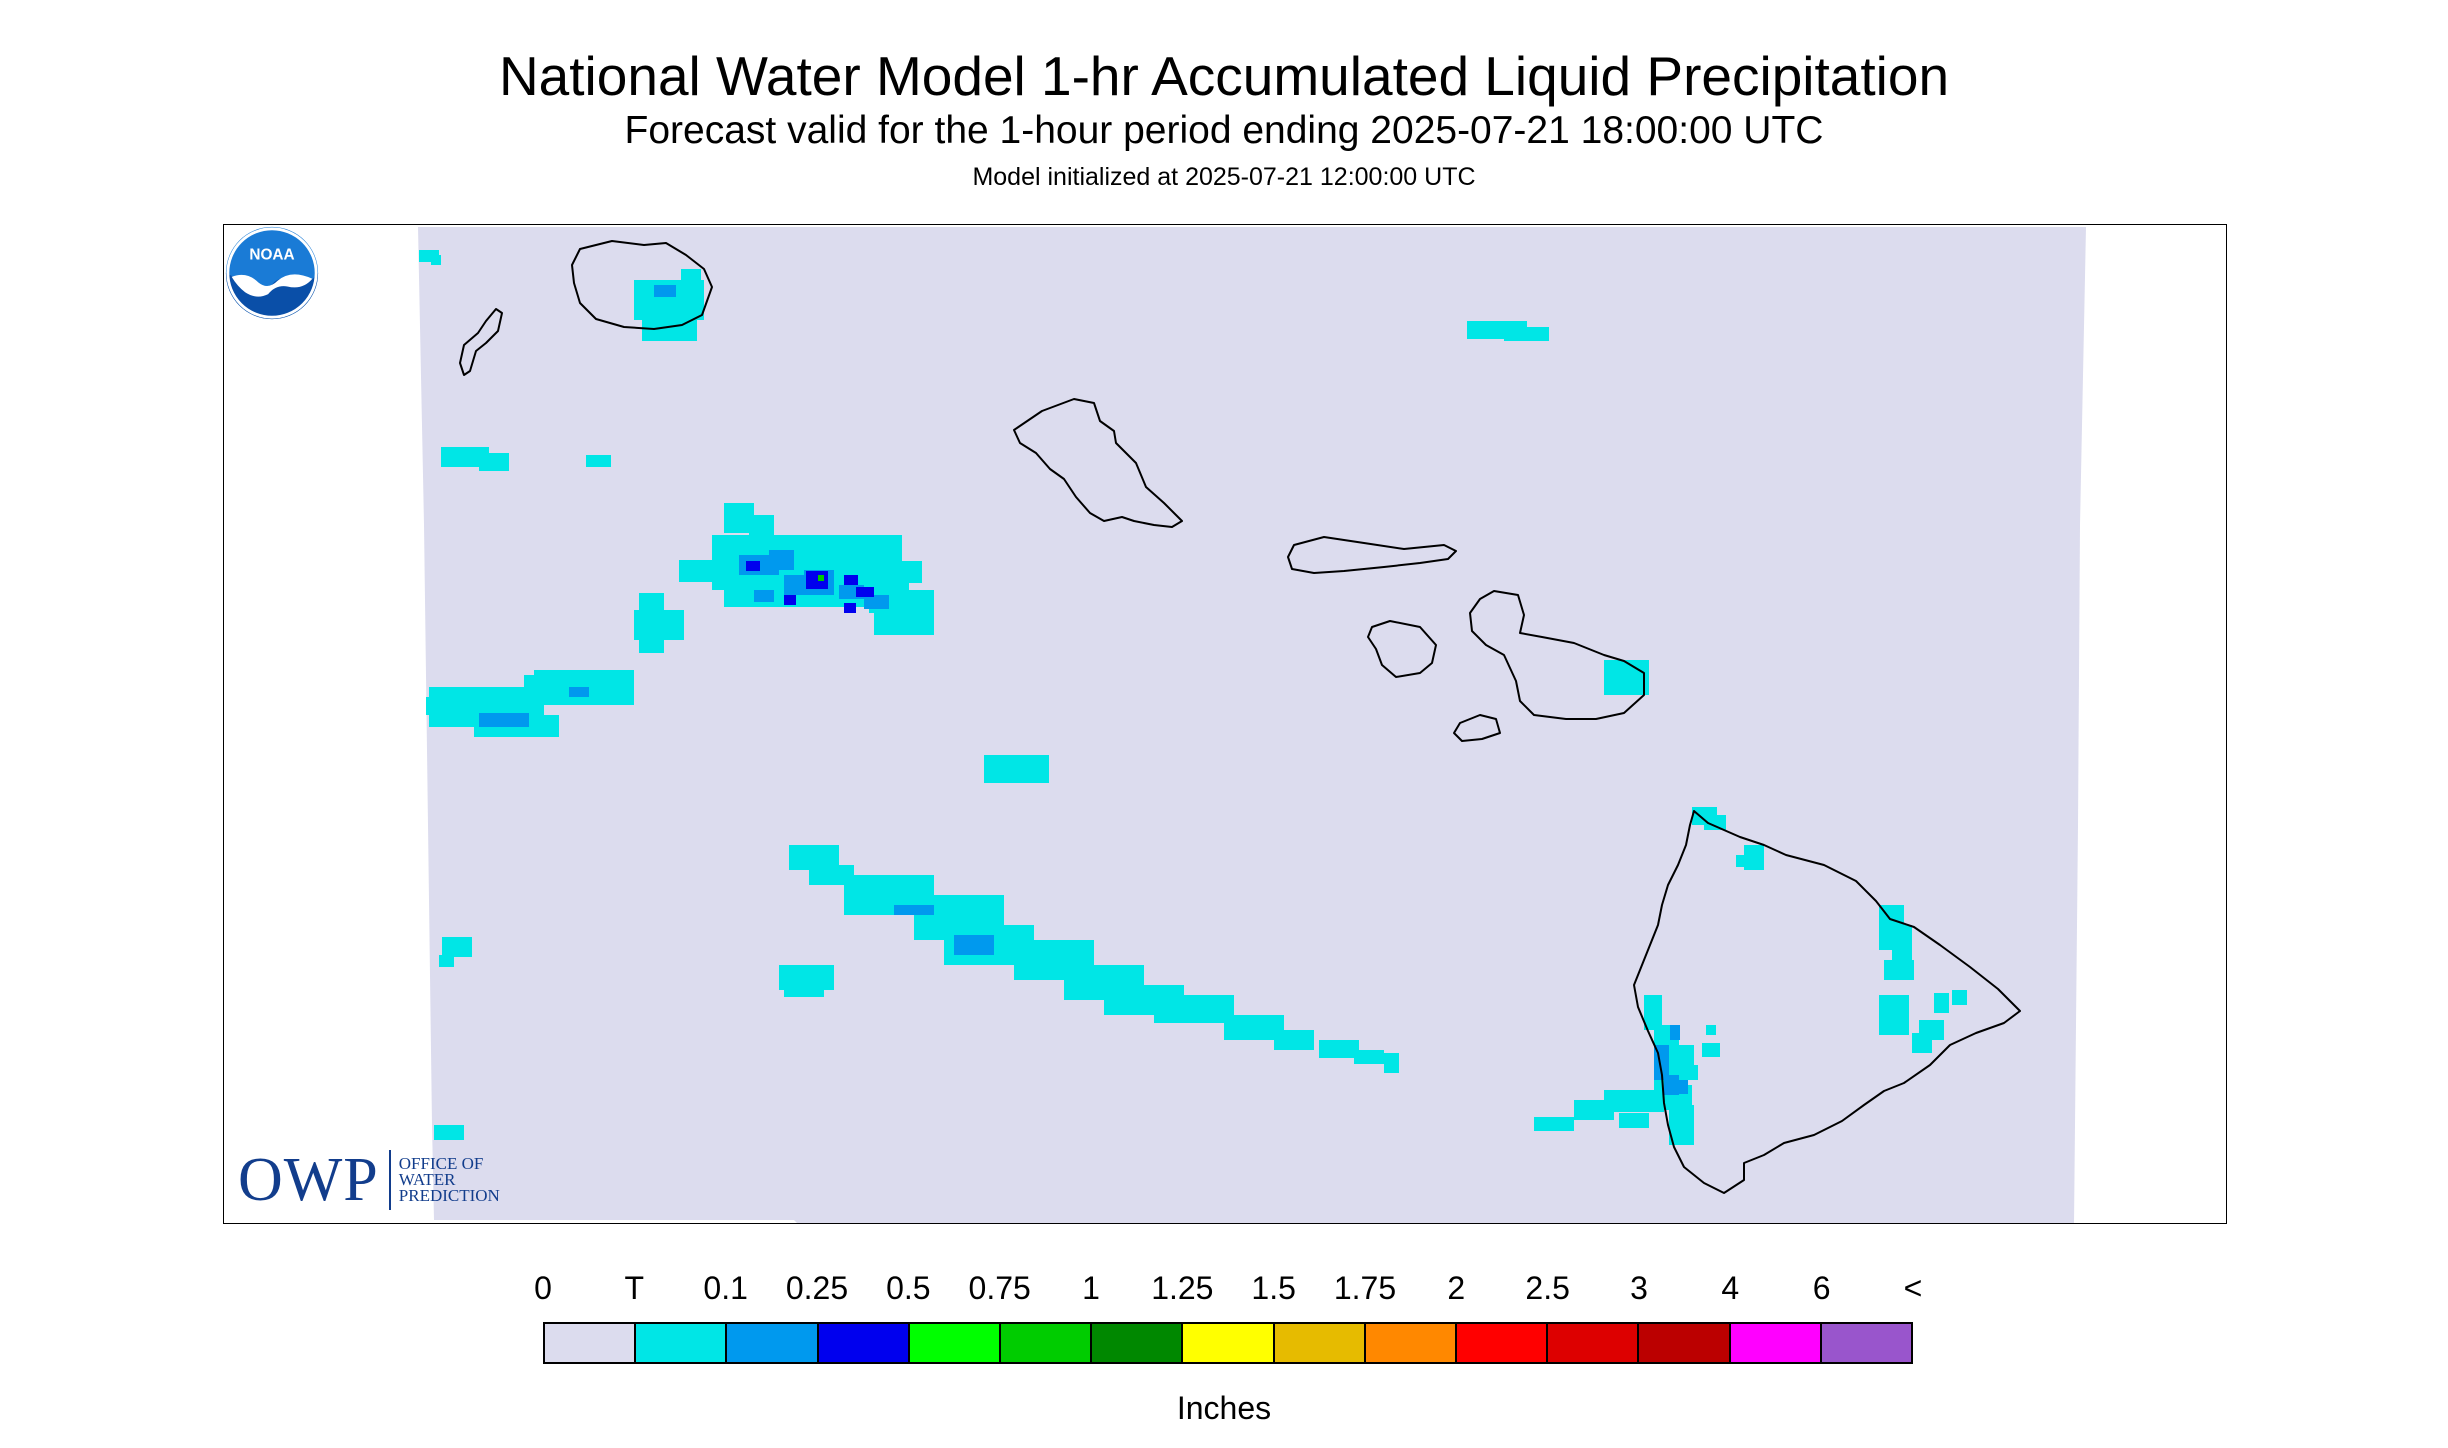  I want to click on lanai-outline, so click(1402, 649).